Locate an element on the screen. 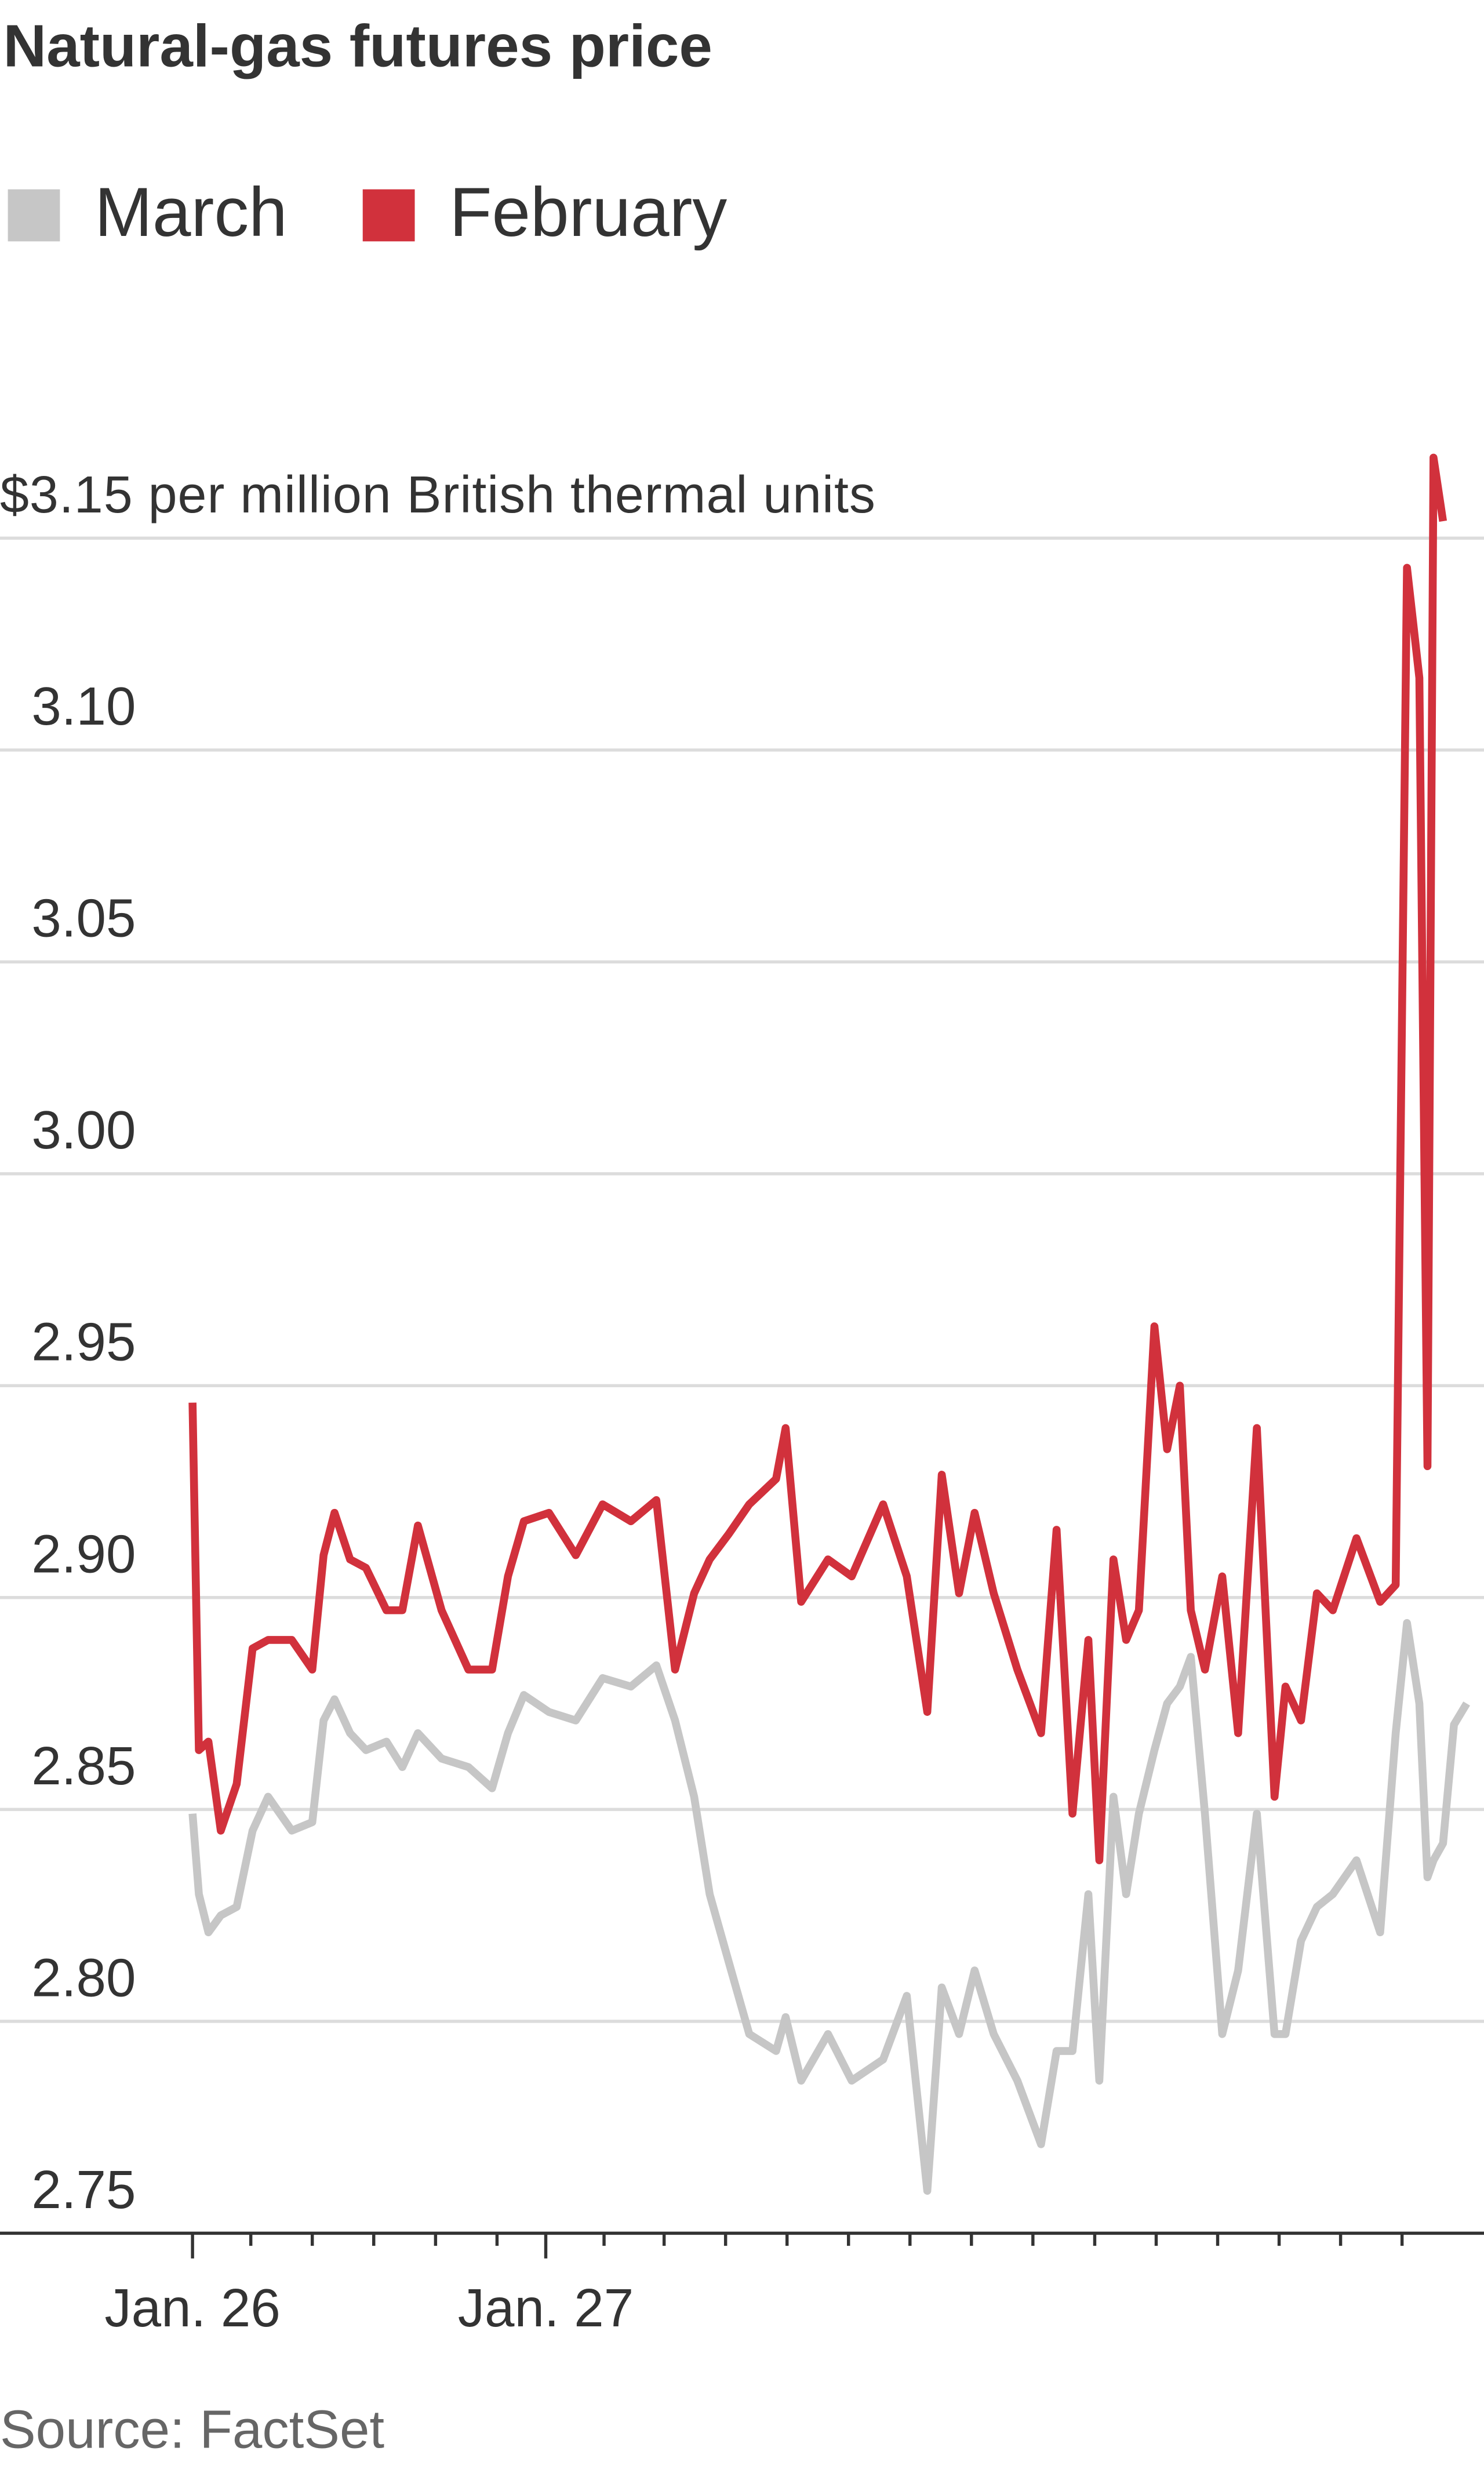  y-tick-label: $3.15 per million British thermal units is located at coordinates (437, 495).